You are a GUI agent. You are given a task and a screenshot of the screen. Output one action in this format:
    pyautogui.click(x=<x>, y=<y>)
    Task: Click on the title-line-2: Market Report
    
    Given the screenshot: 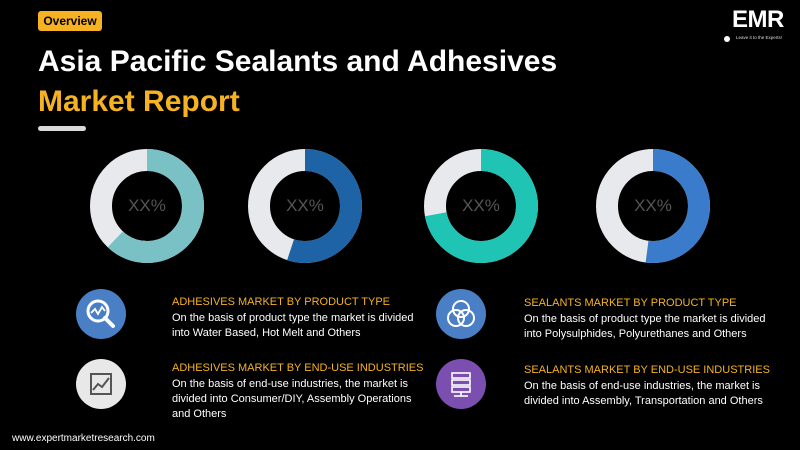 What is the action you would take?
    pyautogui.click(x=139, y=101)
    